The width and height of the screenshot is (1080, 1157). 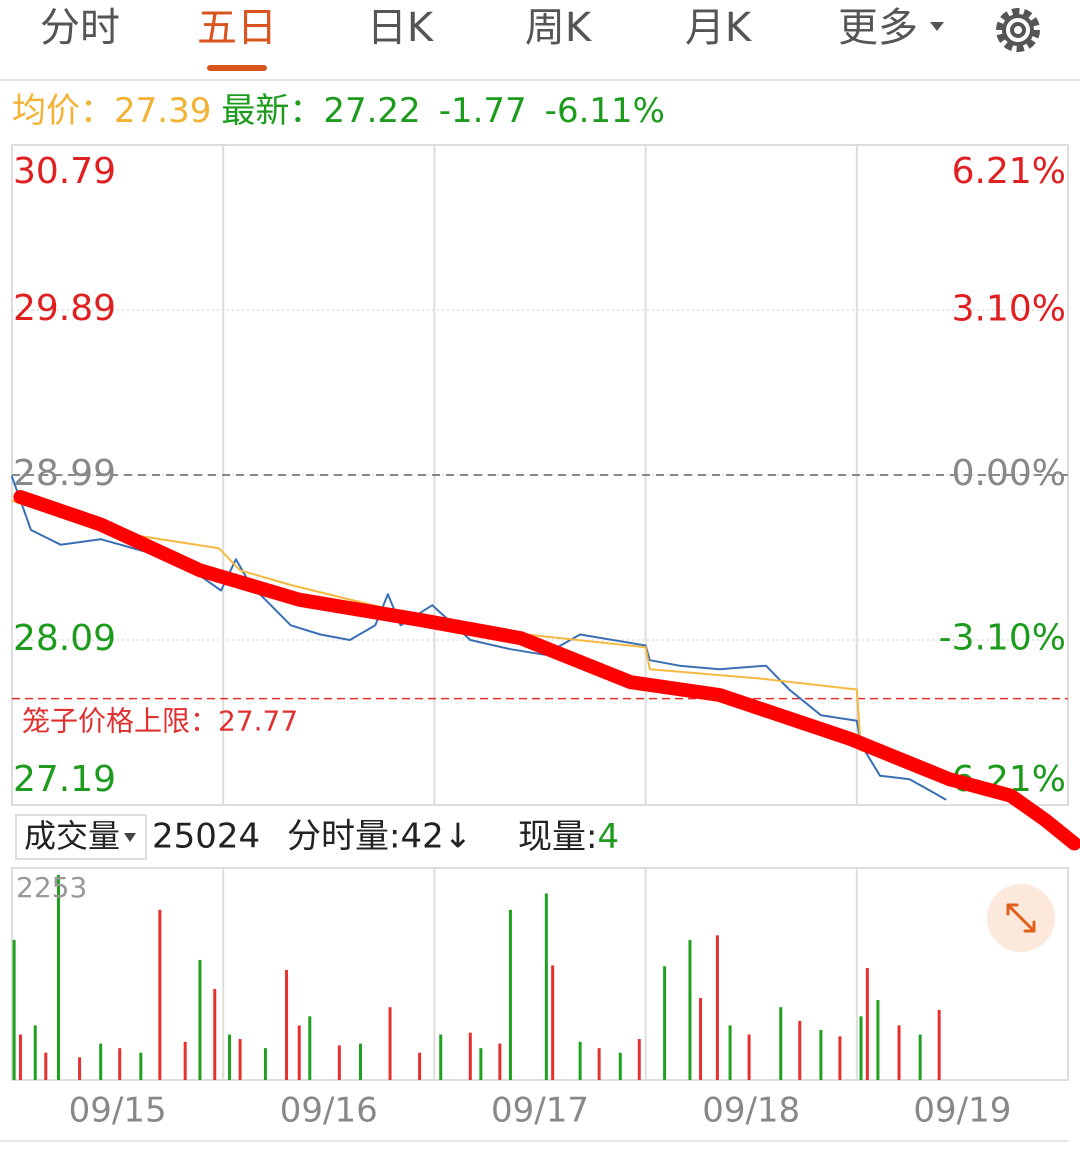 What do you see at coordinates (605, 111) in the screenshot?
I see `change-pct: -6.11%` at bounding box center [605, 111].